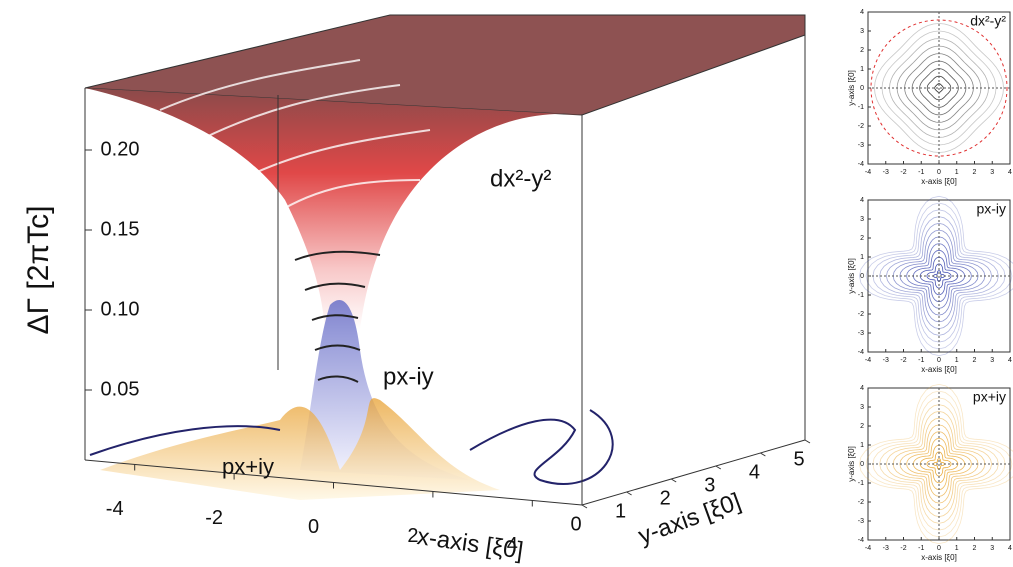 The height and width of the screenshot is (567, 1013). I want to click on surface-pxiy2, so click(300, 449).